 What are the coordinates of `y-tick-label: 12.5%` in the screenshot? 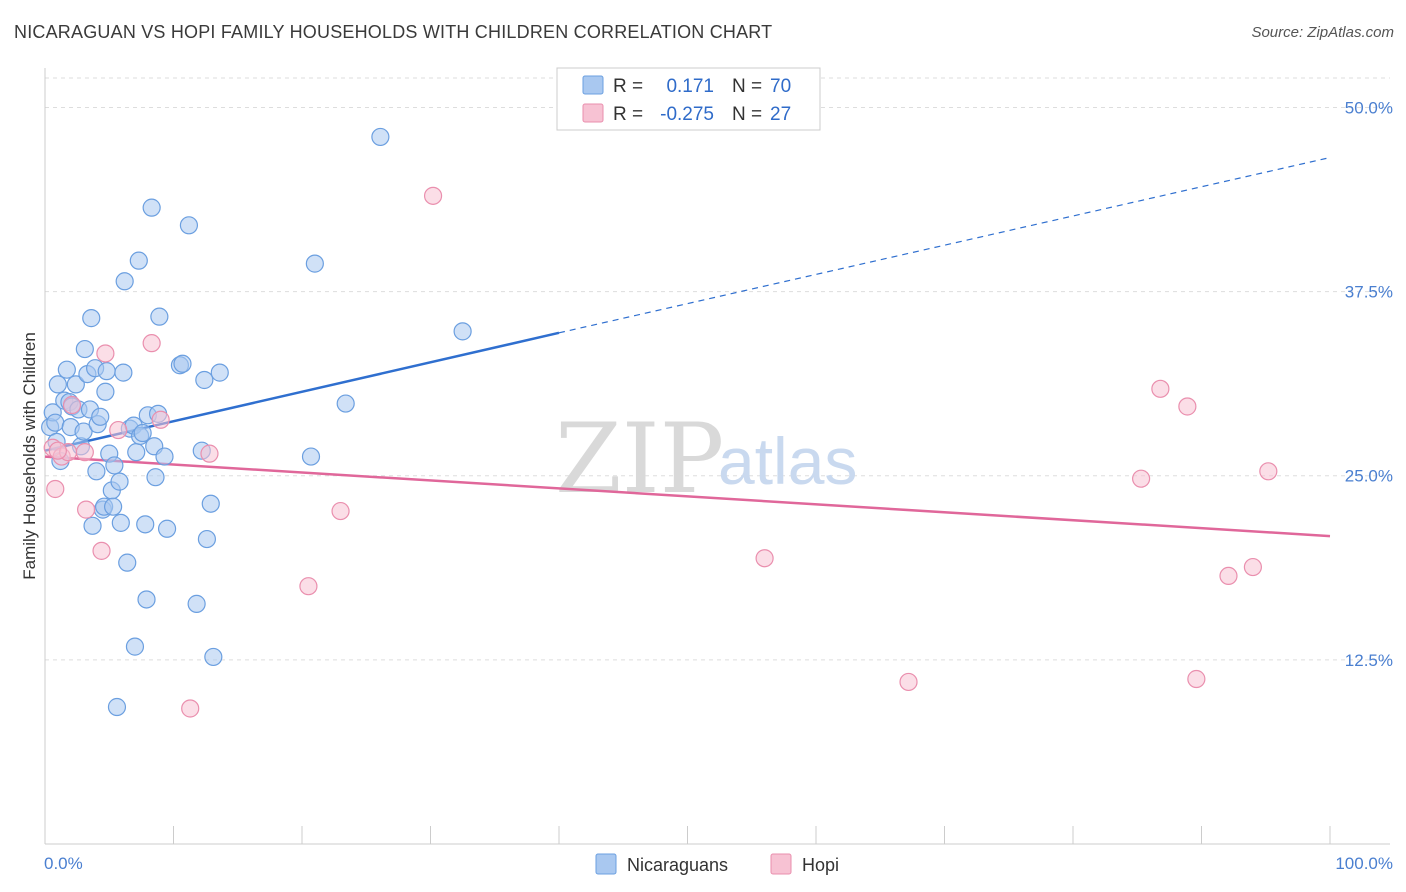 It's located at (1369, 660).